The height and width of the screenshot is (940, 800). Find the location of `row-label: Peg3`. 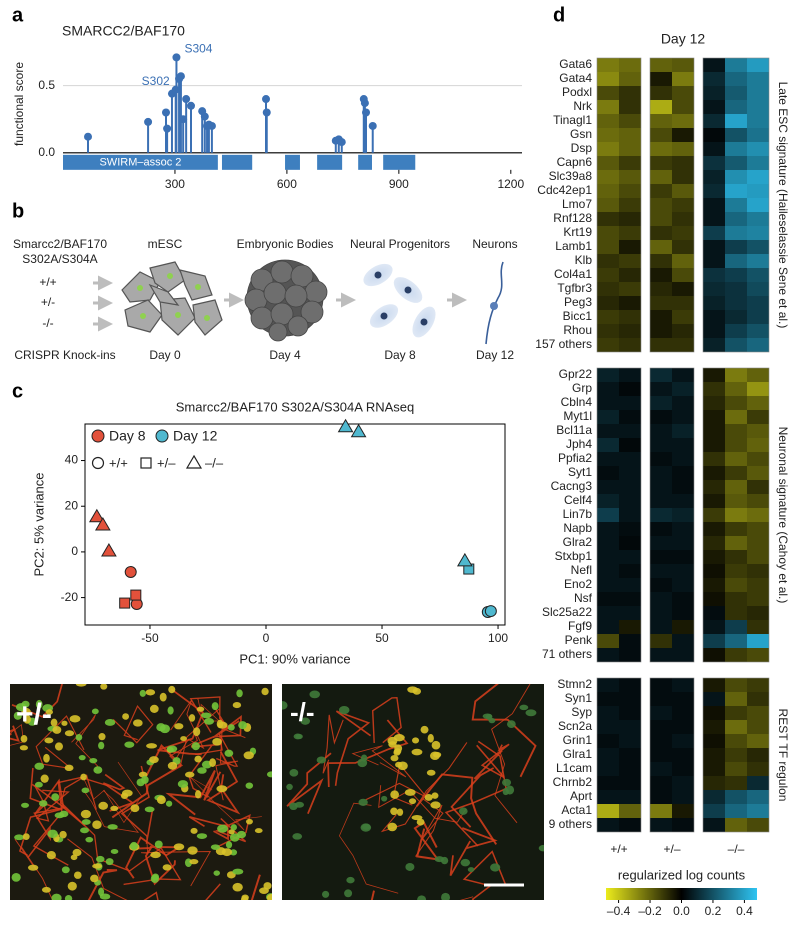

row-label: Peg3 is located at coordinates (578, 302).